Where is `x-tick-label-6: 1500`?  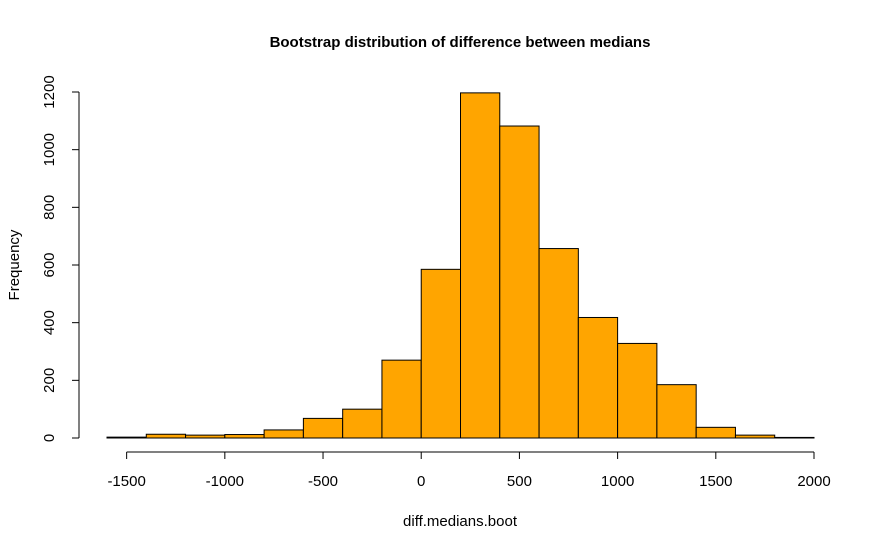 x-tick-label-6: 1500 is located at coordinates (715, 481).